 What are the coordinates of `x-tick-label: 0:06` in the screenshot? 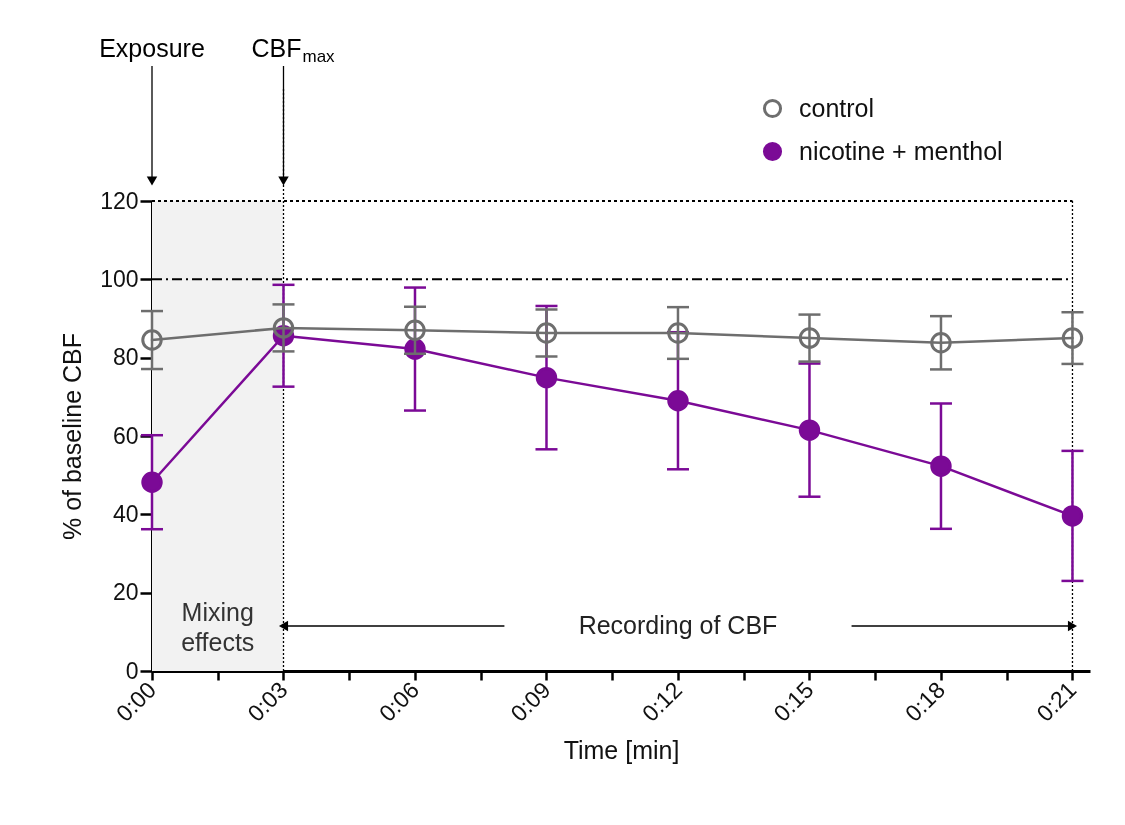 It's located at (398, 701).